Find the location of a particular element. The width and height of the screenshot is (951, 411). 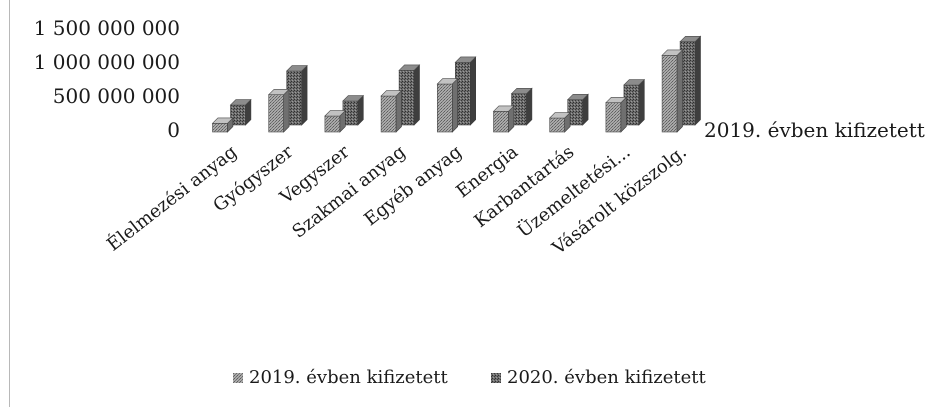

legend-label-2019: 2019. évben kifizetett is located at coordinates (348, 377).